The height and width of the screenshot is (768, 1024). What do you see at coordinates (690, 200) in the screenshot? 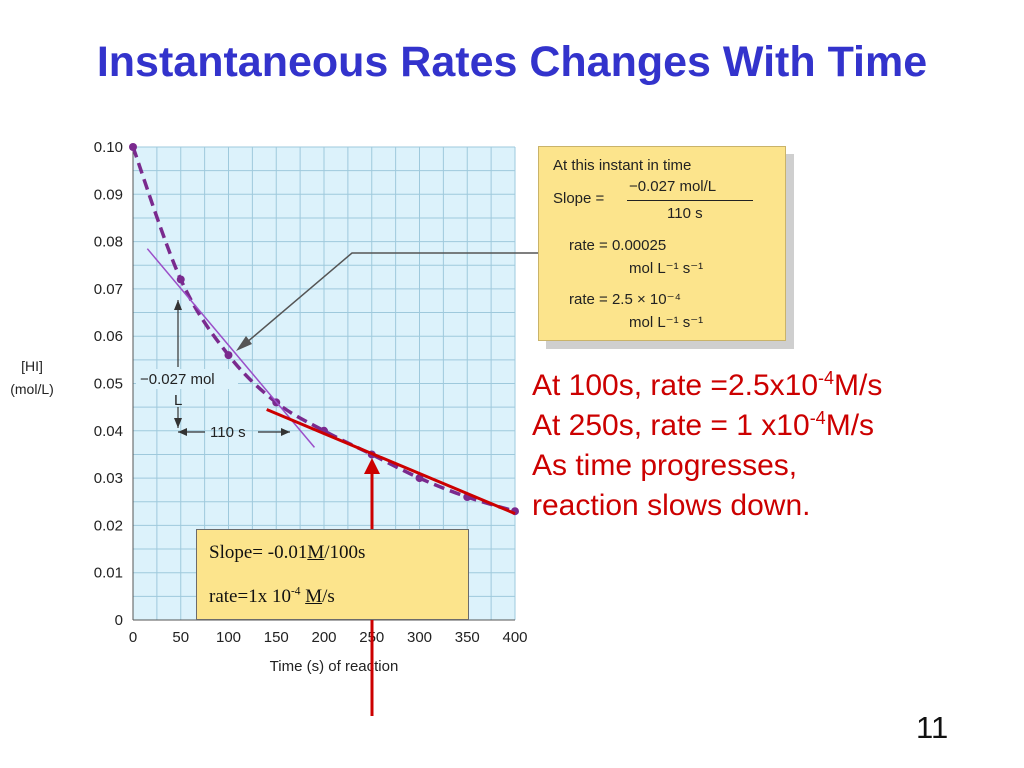
I see `callout-fraction-bar` at bounding box center [690, 200].